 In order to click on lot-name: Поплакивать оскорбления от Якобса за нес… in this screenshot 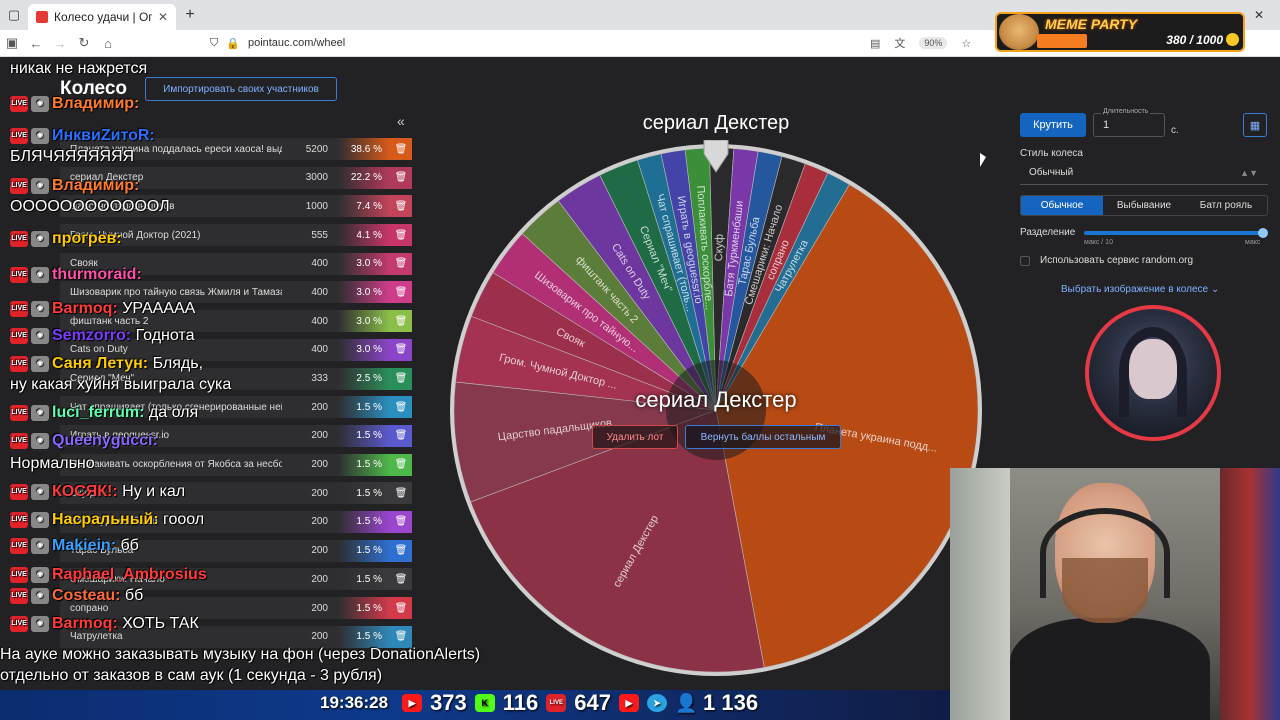, I will do `click(176, 465)`.